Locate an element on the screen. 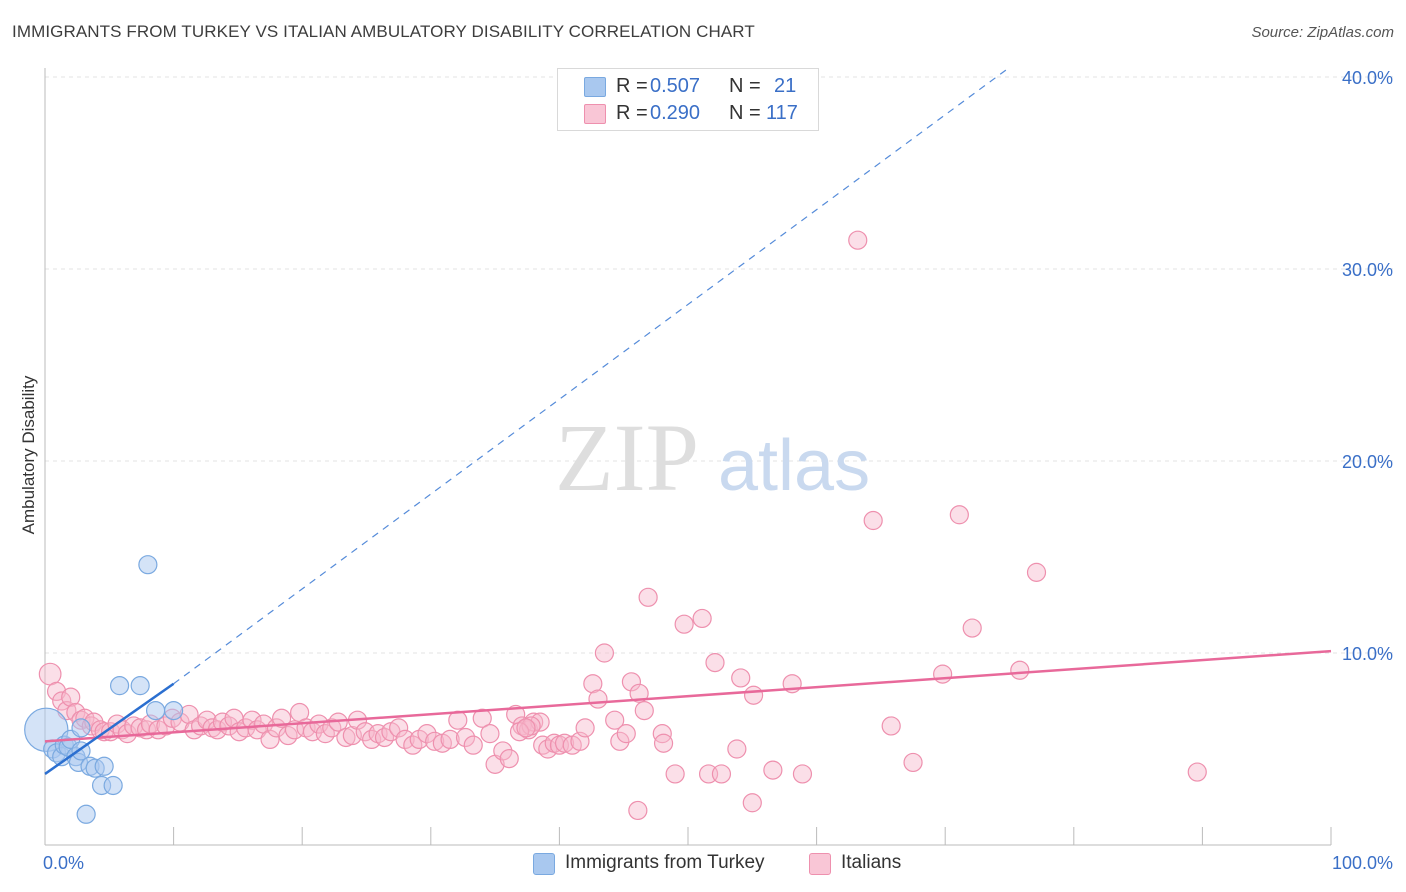 The height and width of the screenshot is (892, 1406). trend-line-turkey is located at coordinates (109, 728).